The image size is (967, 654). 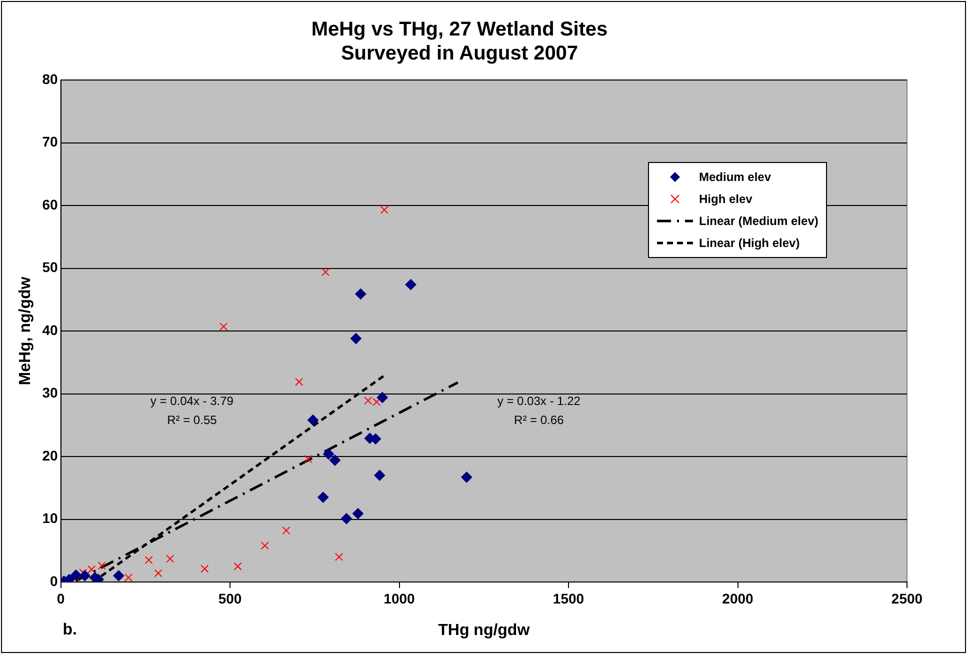 What do you see at coordinates (50, 267) in the screenshot?
I see `y-tick-label: 50` at bounding box center [50, 267].